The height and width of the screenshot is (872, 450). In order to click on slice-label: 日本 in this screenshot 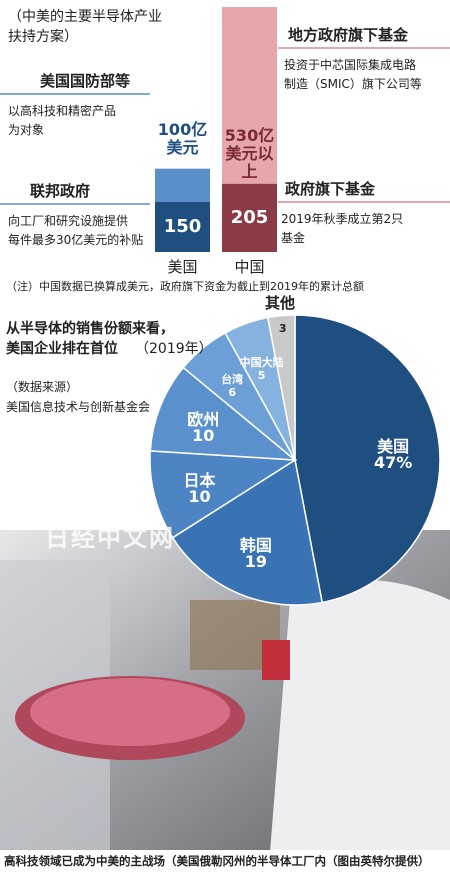, I will do `click(199, 480)`.